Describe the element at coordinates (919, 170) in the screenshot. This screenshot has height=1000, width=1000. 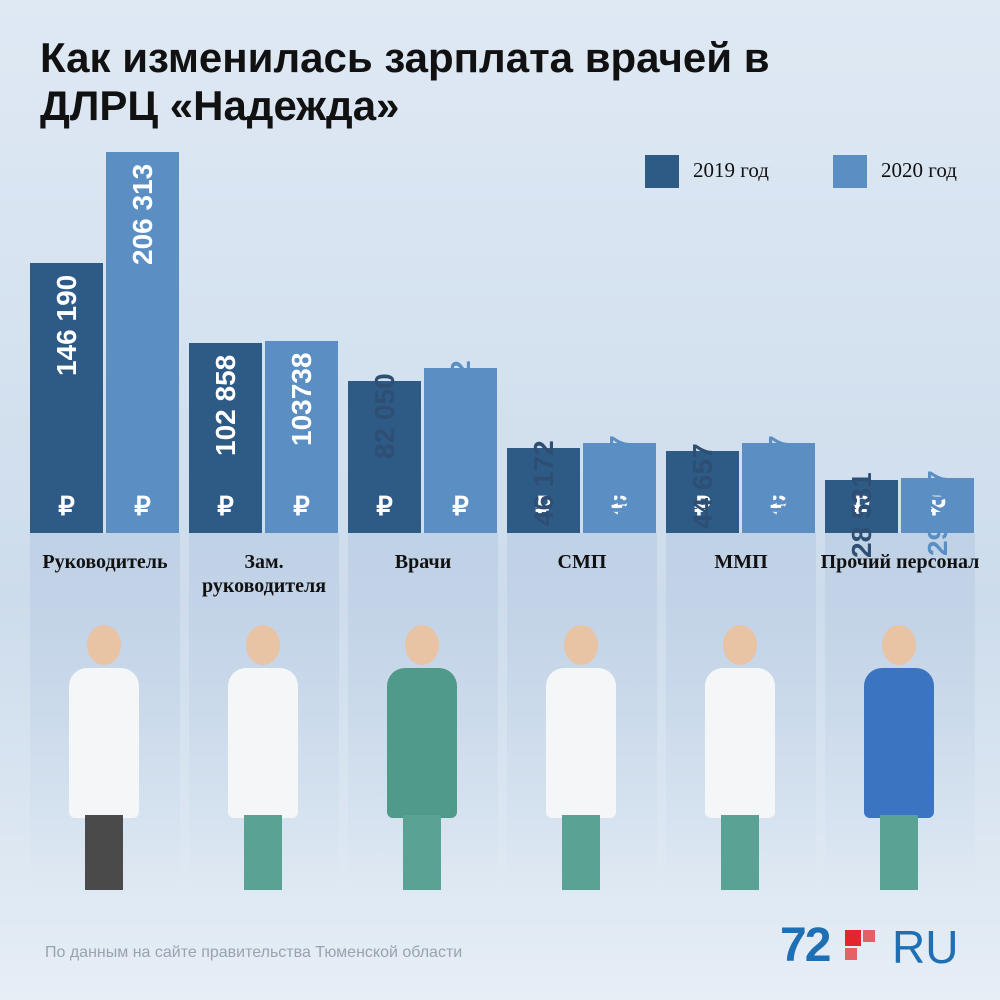
I see `legend-label: 2020 год` at that location.